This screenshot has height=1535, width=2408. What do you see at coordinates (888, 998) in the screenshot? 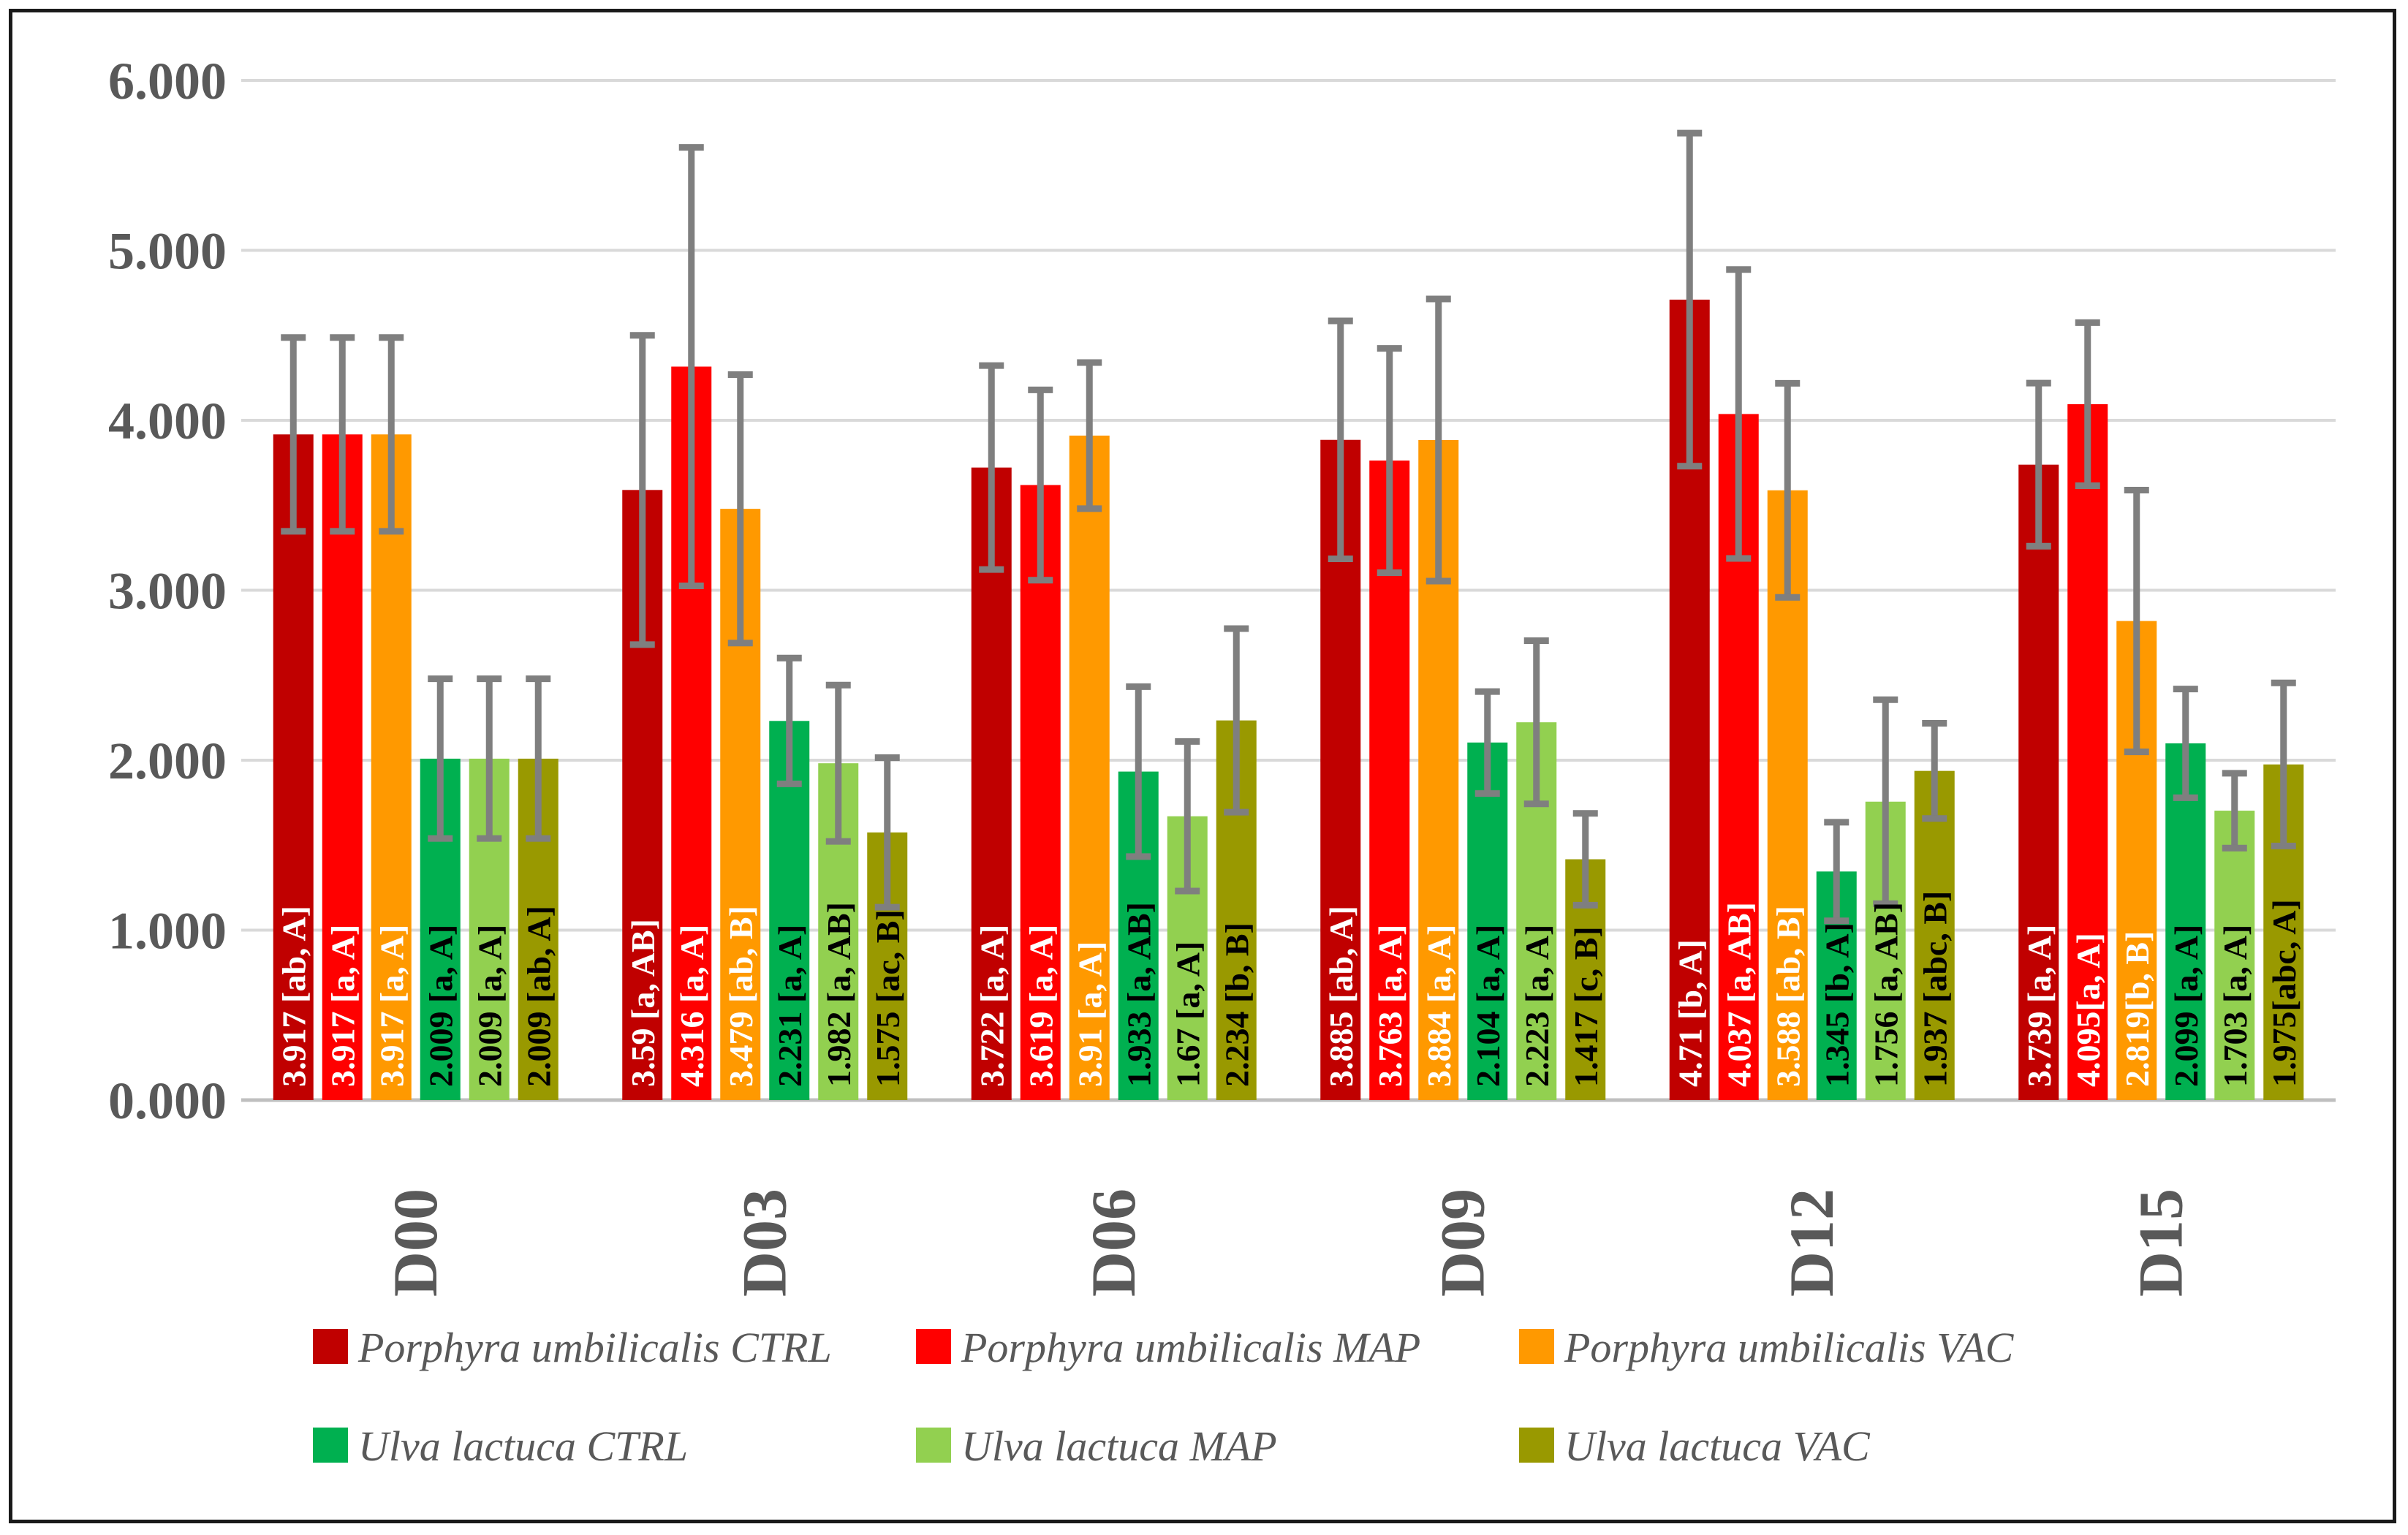
I see `data-label: 1.575 [ac, B]` at bounding box center [888, 998].